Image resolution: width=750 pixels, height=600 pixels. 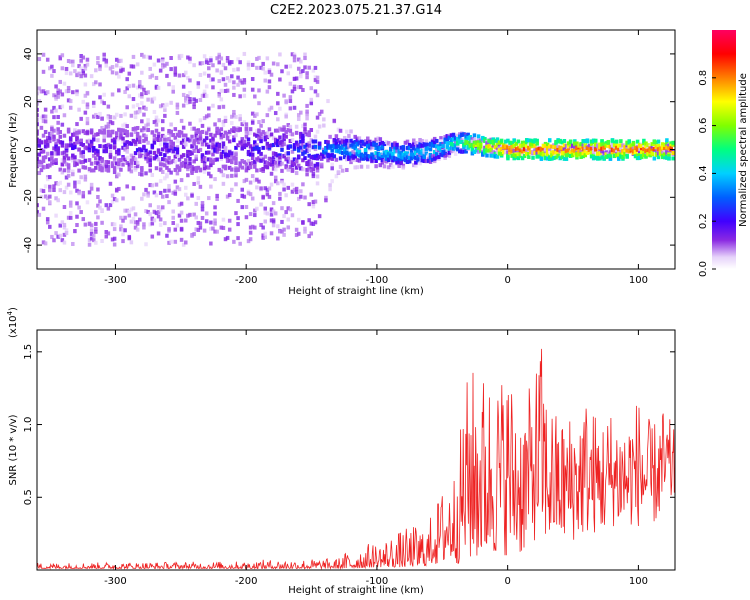 I want to click on x-tick-label: -200, so click(x=246, y=581).